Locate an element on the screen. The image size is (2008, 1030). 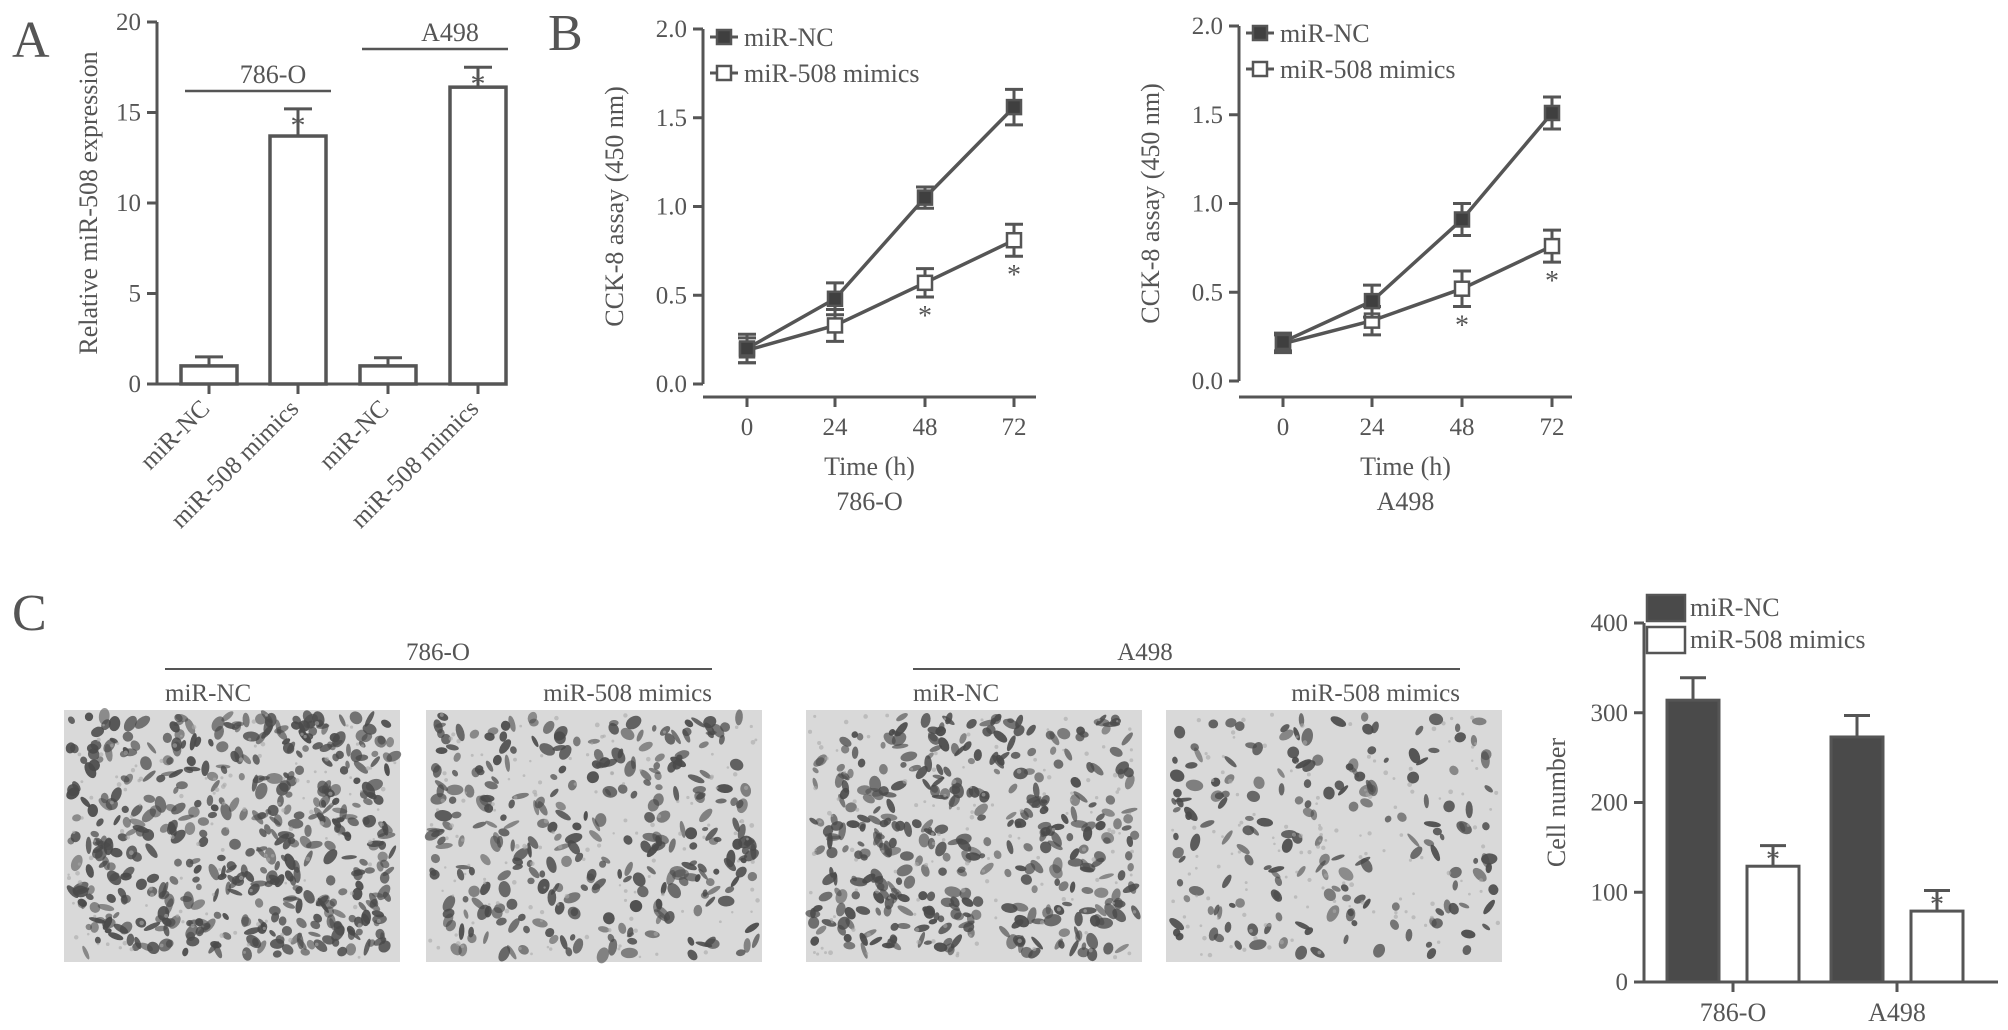
group-a498-title: A498 is located at coordinates (1145, 652).